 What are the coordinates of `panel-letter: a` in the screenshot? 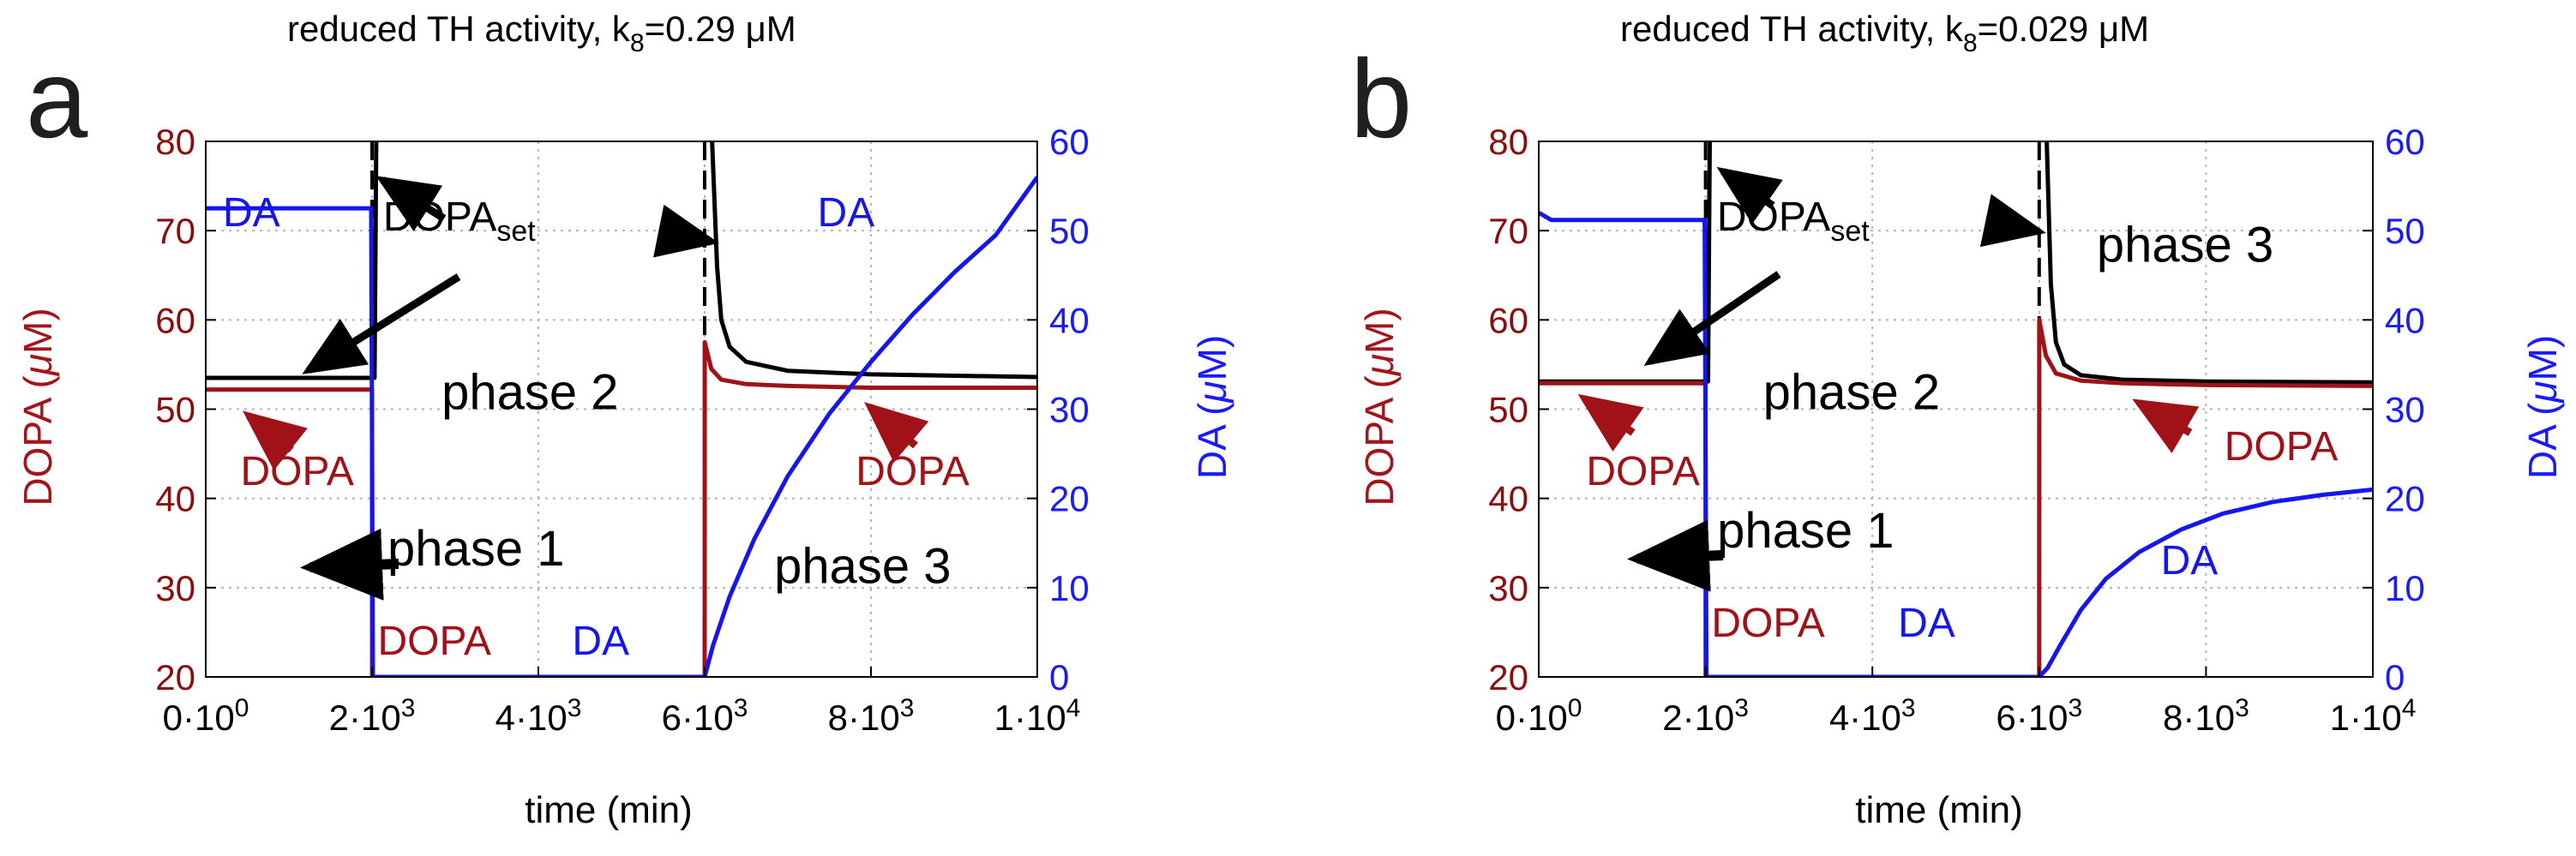 It's located at (57, 98).